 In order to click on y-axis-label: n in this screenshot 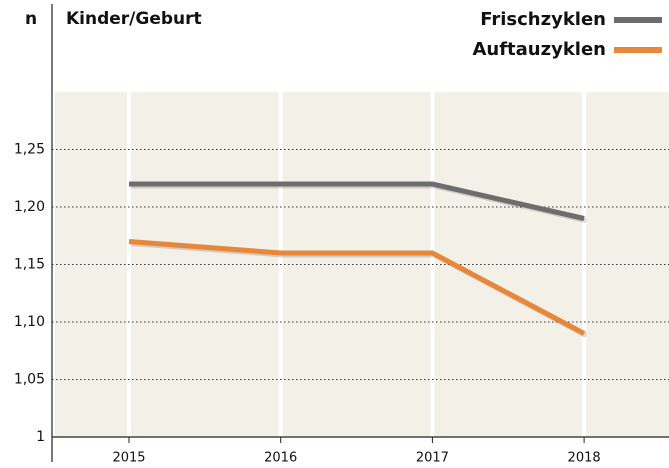, I will do `click(31, 19)`.